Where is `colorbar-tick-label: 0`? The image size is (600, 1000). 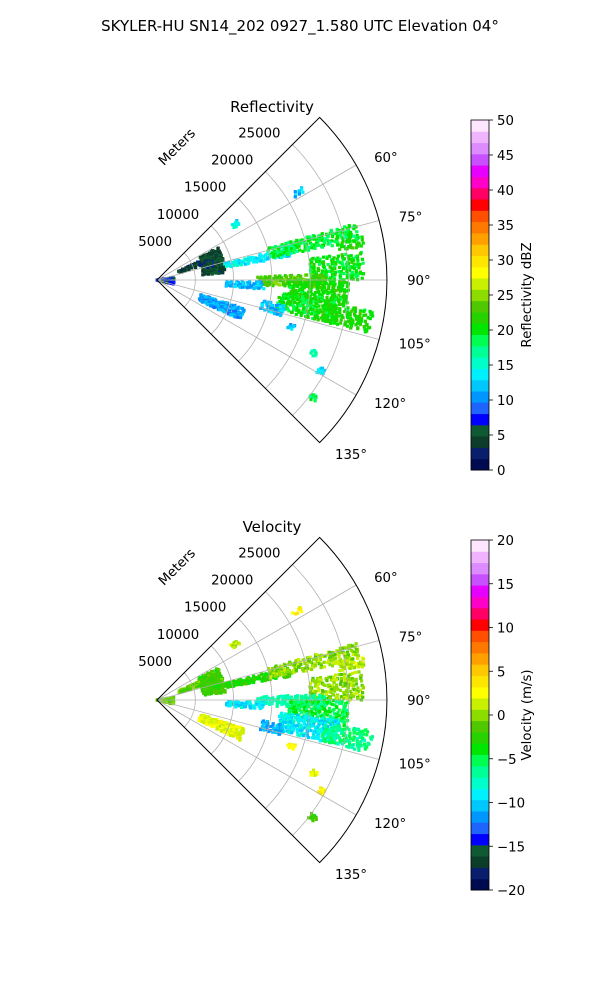 colorbar-tick-label: 0 is located at coordinates (501, 471).